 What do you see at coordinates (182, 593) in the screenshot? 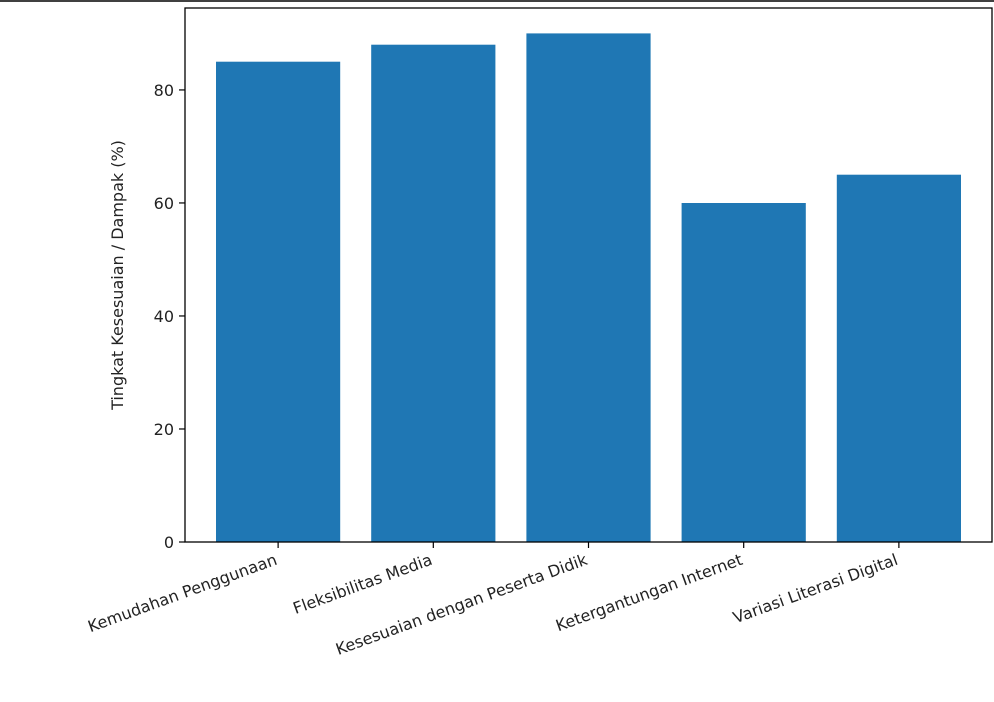
I see `x-tick-label: Kemudahan Penggunaan` at bounding box center [182, 593].